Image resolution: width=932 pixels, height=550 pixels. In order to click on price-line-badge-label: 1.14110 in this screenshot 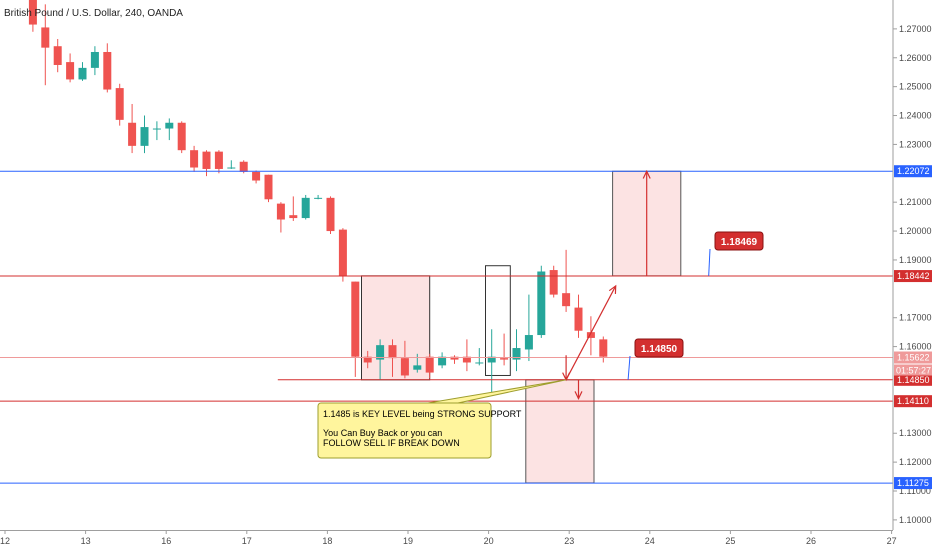, I will do `click(913, 401)`.